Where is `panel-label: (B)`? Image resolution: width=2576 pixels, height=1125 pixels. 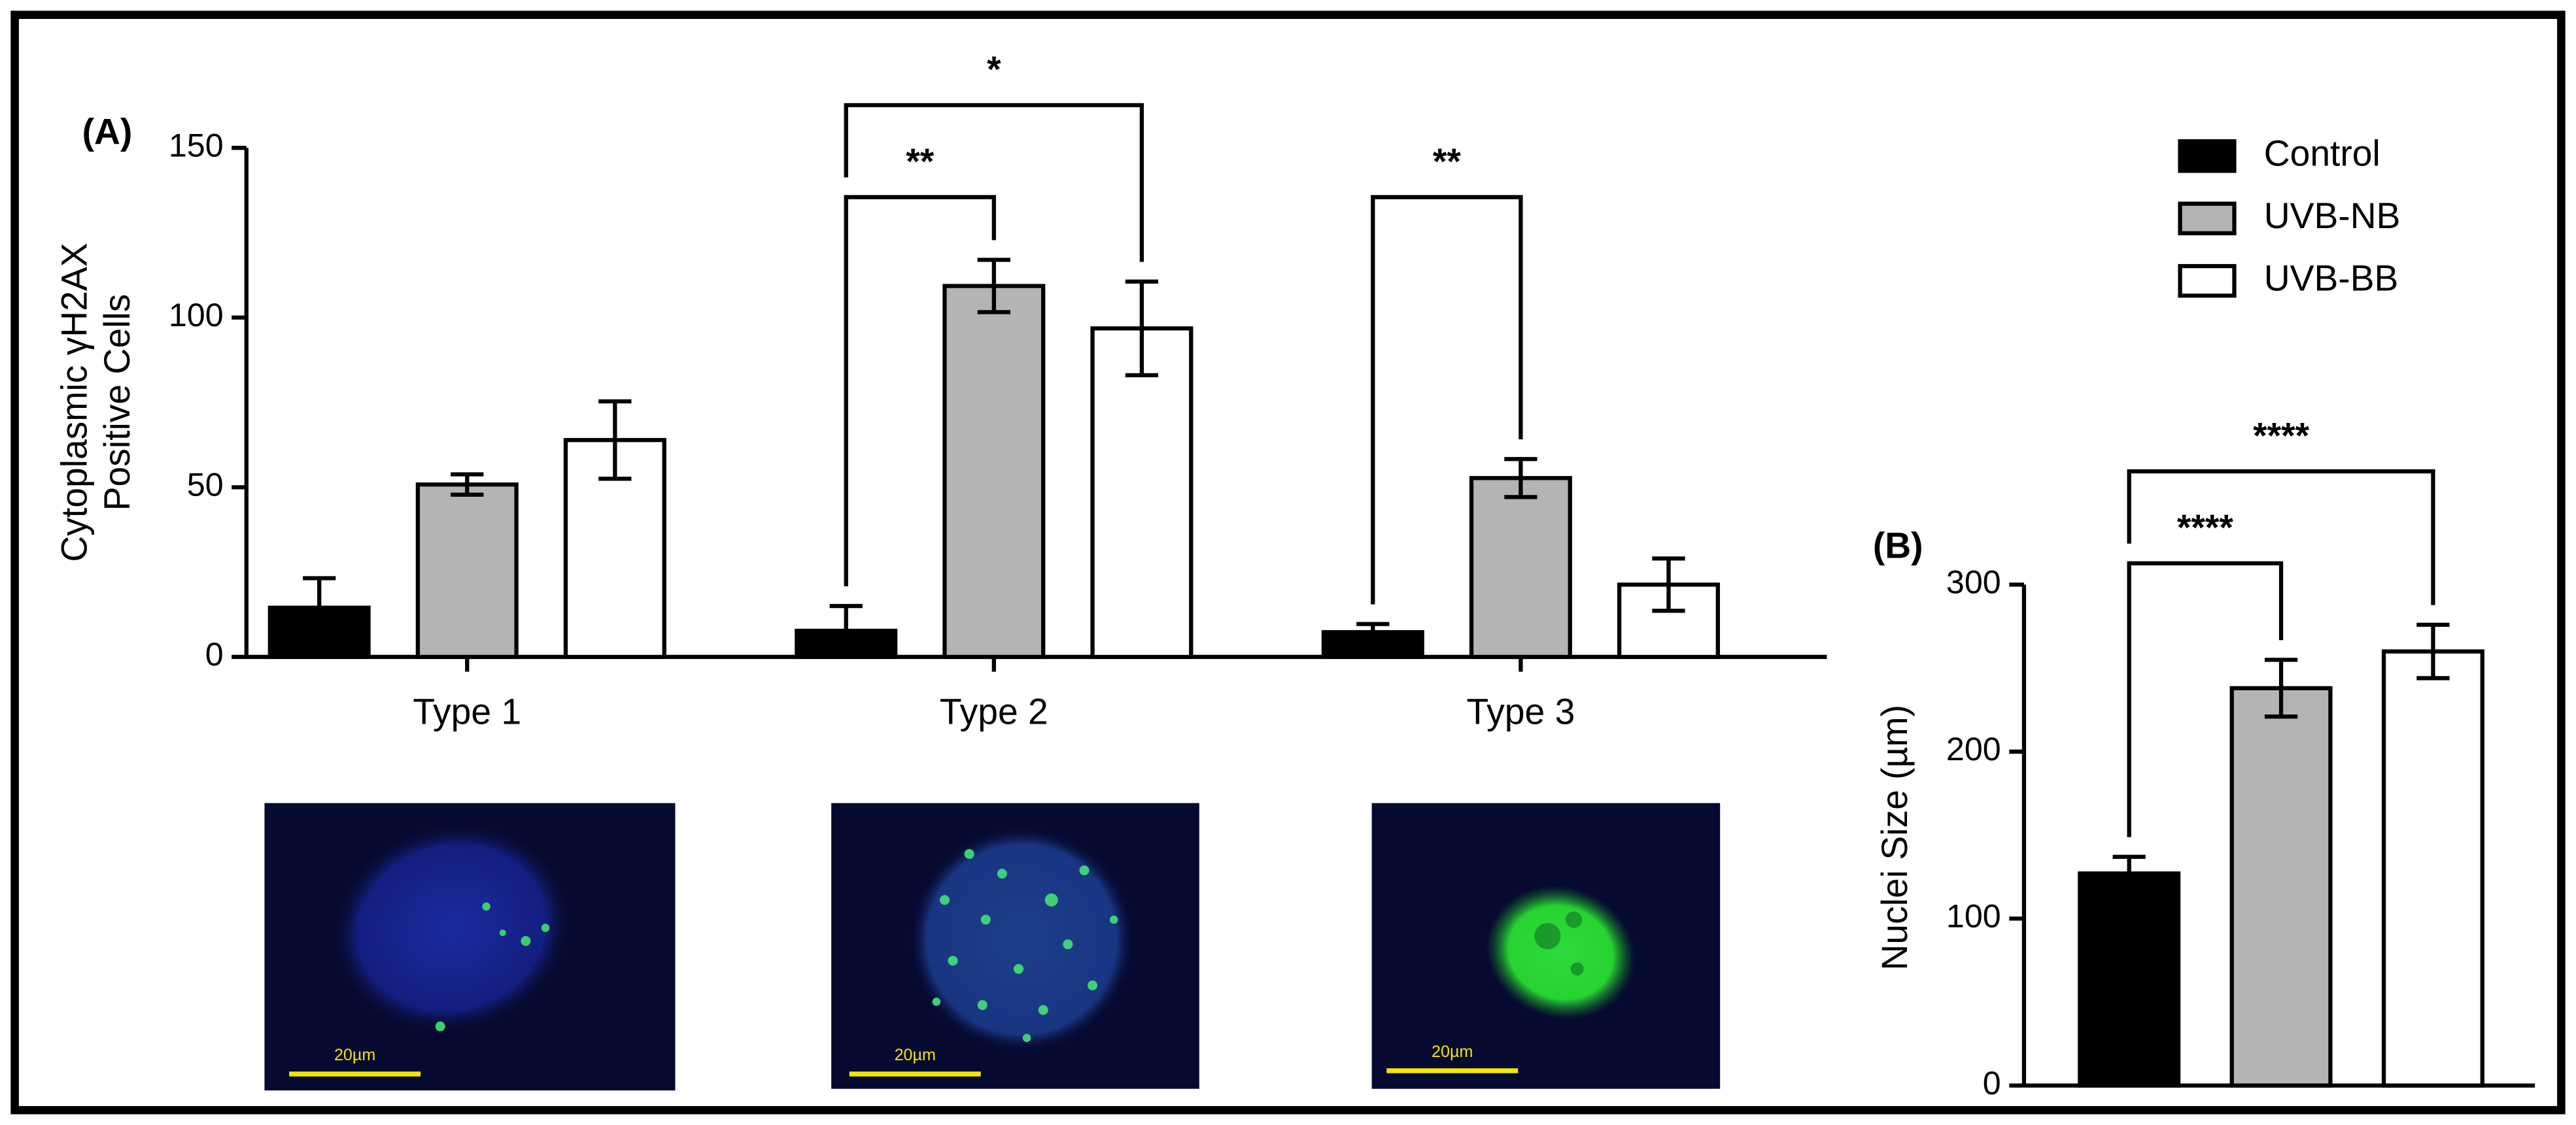 panel-label: (B) is located at coordinates (1898, 546).